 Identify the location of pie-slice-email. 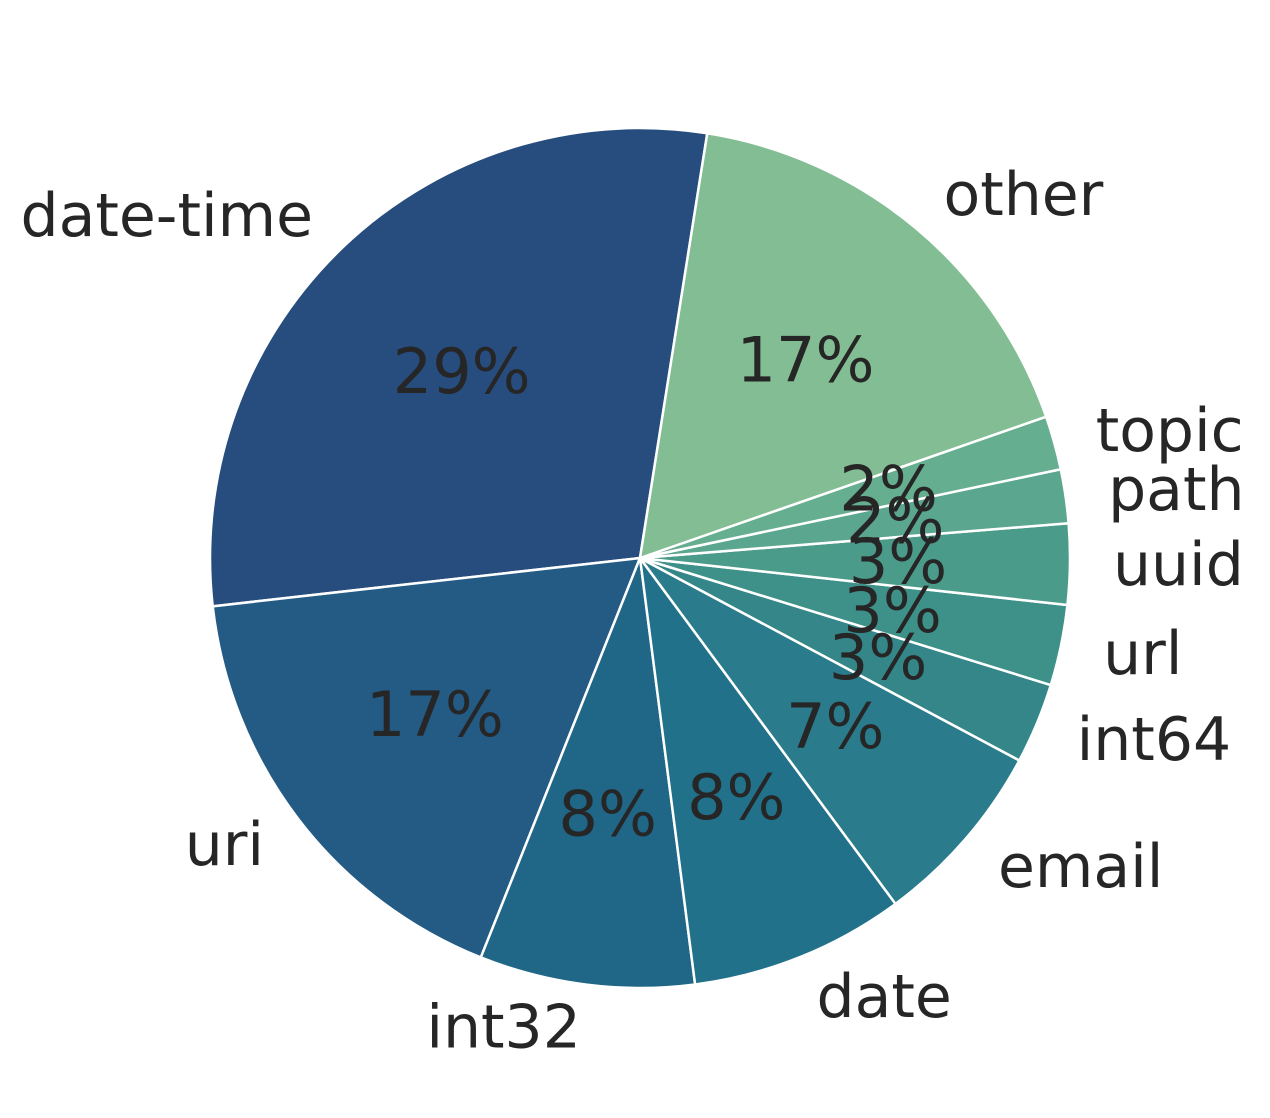
(829, 731).